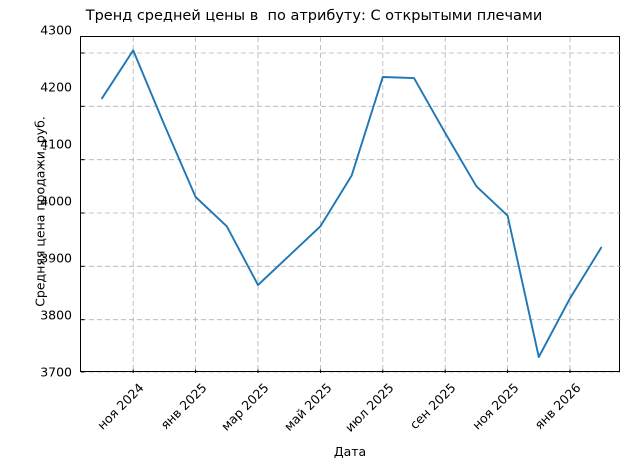 The width and height of the screenshot is (628, 470). What do you see at coordinates (244, 407) in the screenshot?
I see `x-tick-label: мар 2025` at bounding box center [244, 407].